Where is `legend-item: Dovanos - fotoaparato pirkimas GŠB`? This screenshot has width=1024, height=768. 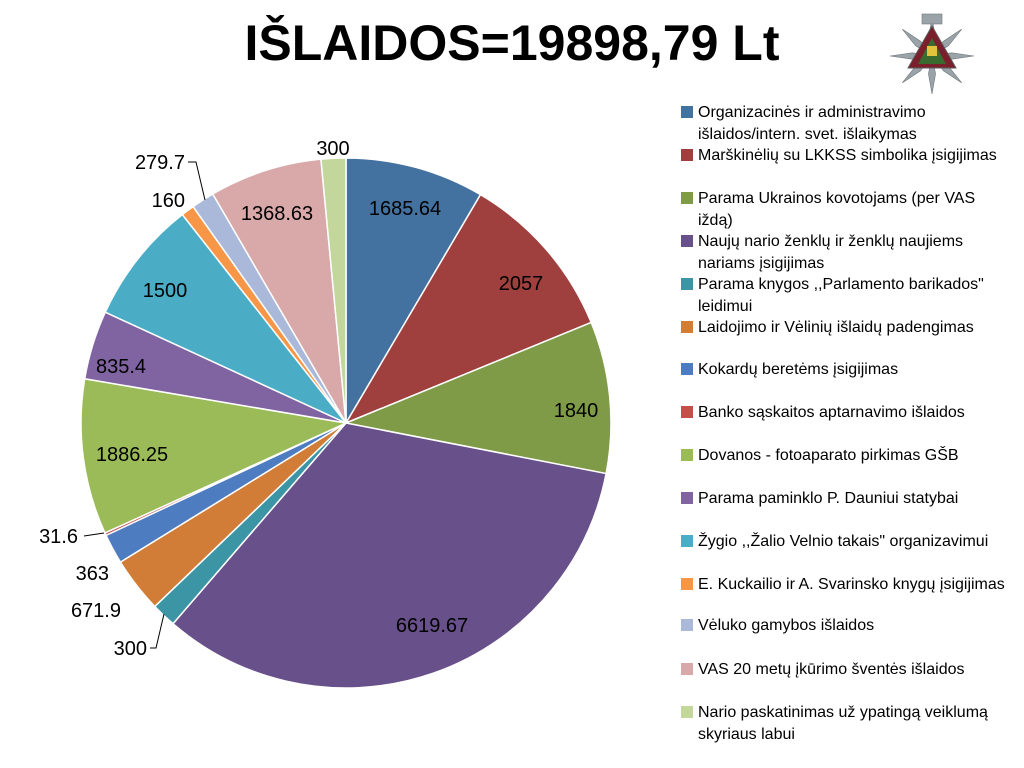 legend-item: Dovanos - fotoaparato pirkimas GŠB is located at coordinates (851, 456).